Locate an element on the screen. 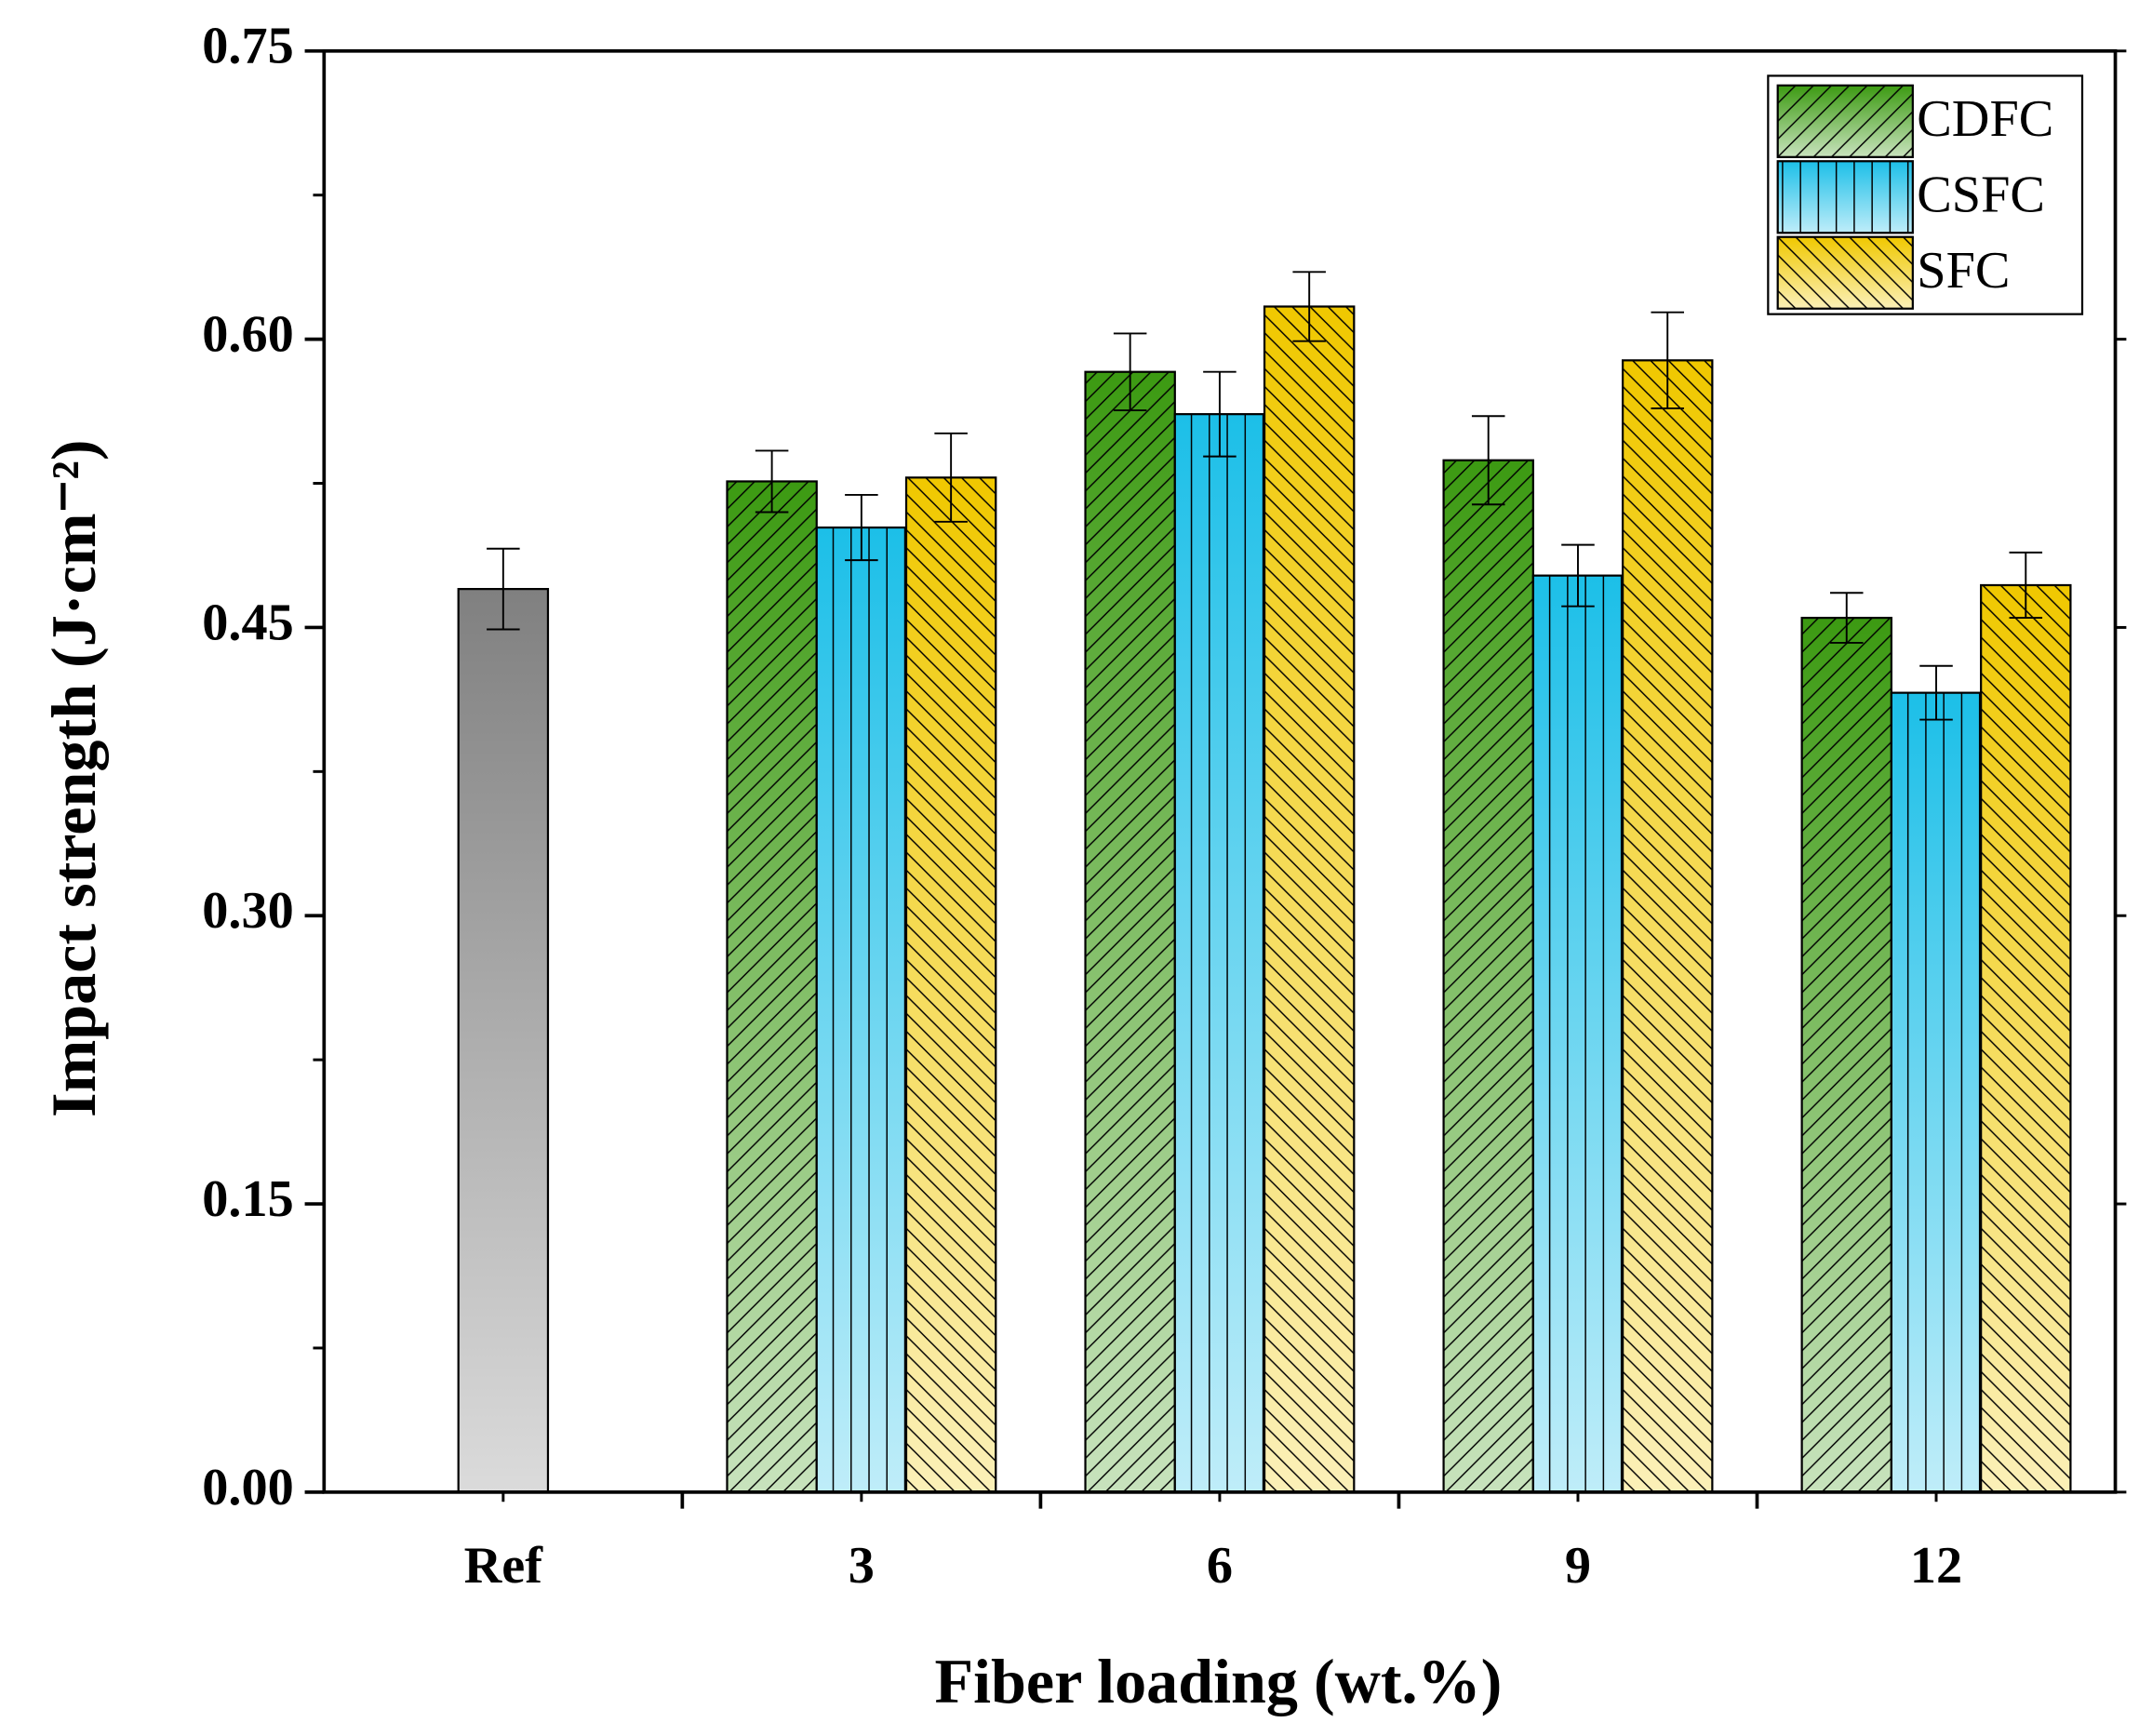  y-axis-title: Impact strength (J·cm⁻²) is located at coordinates (73, 778).